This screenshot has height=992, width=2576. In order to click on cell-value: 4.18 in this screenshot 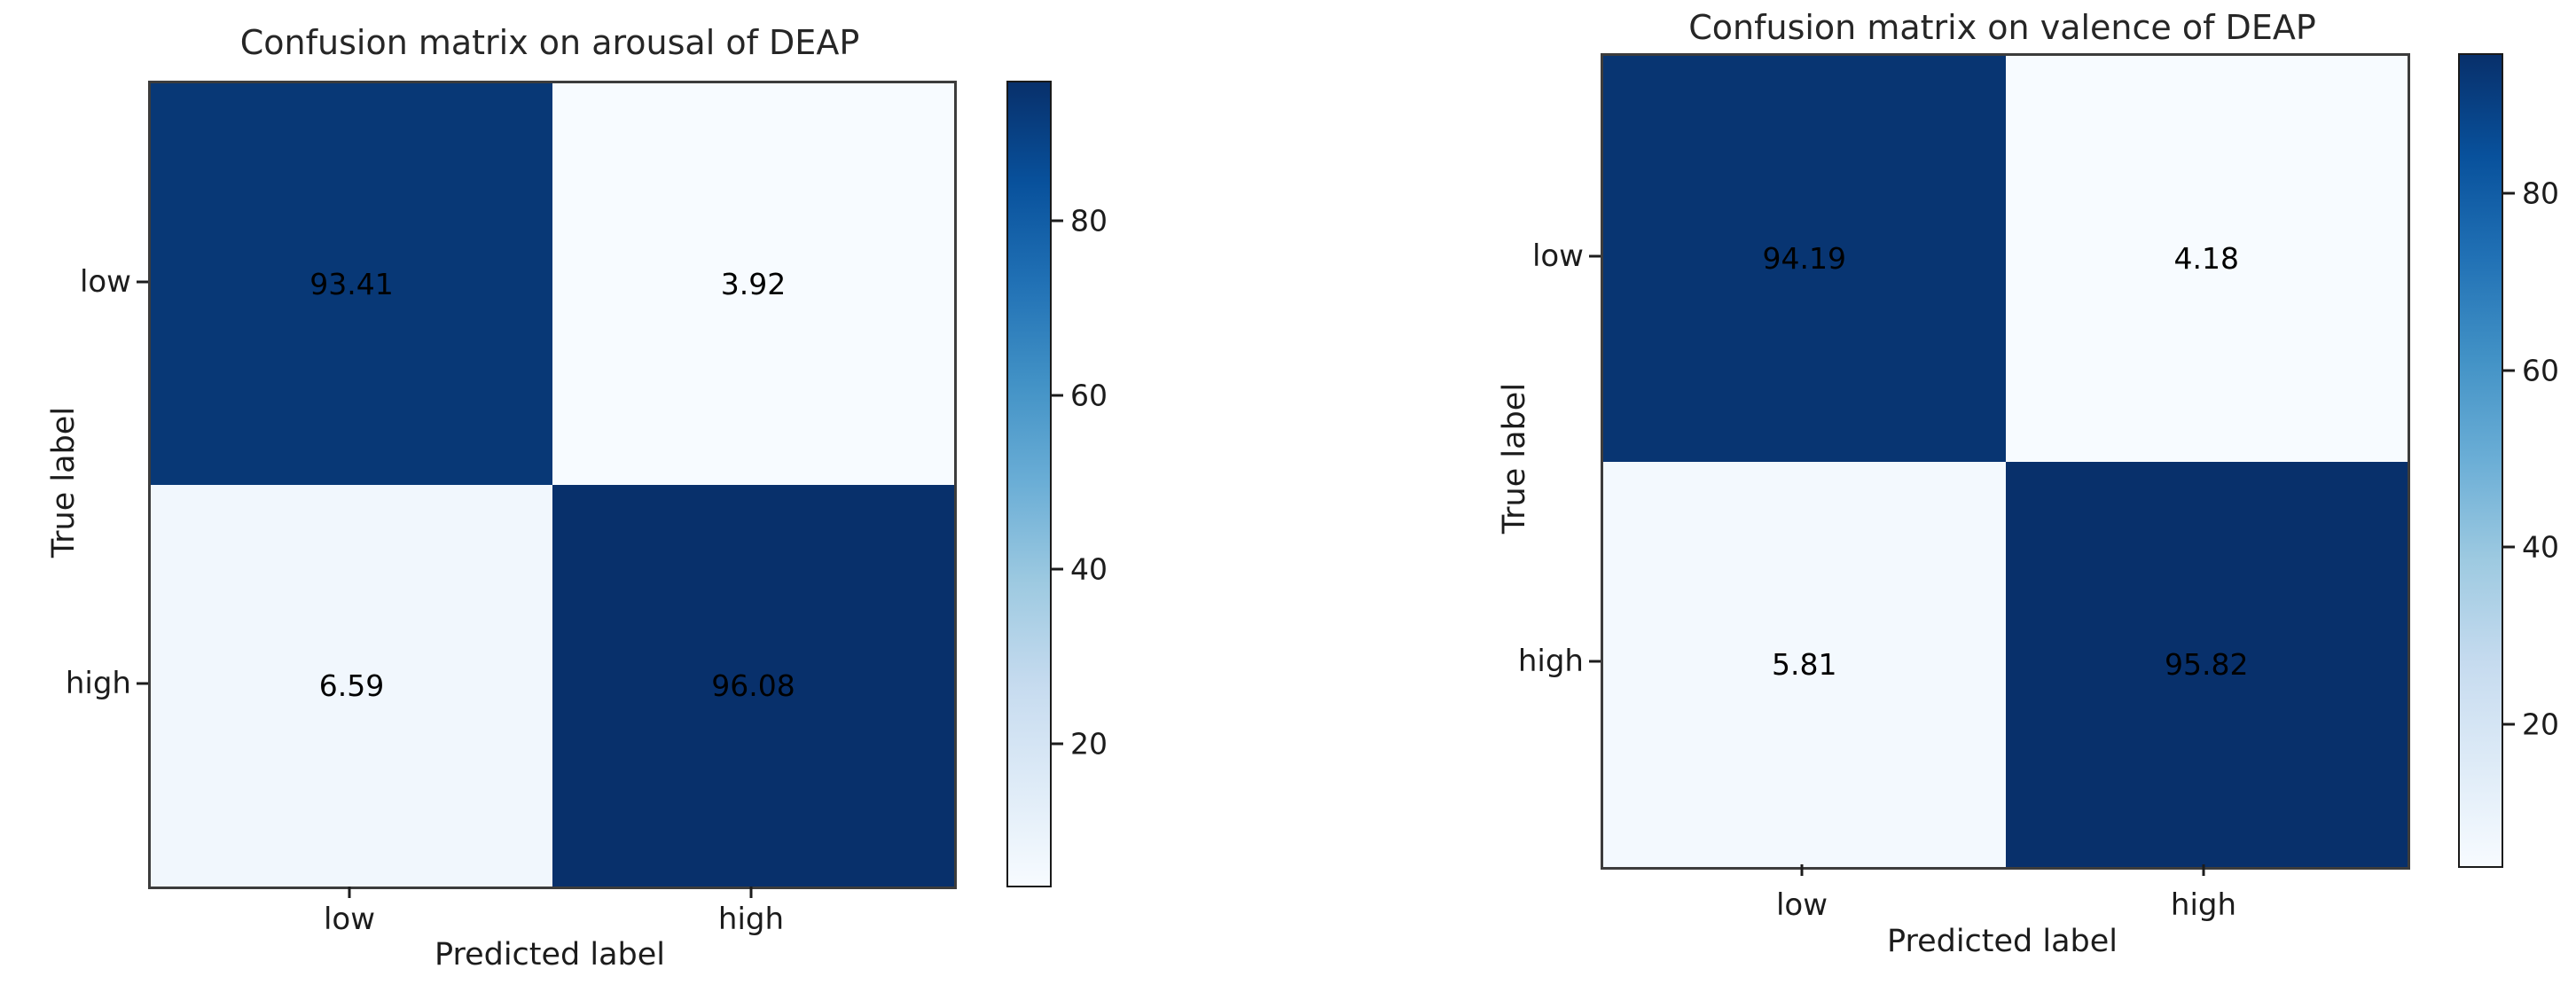, I will do `click(2206, 259)`.